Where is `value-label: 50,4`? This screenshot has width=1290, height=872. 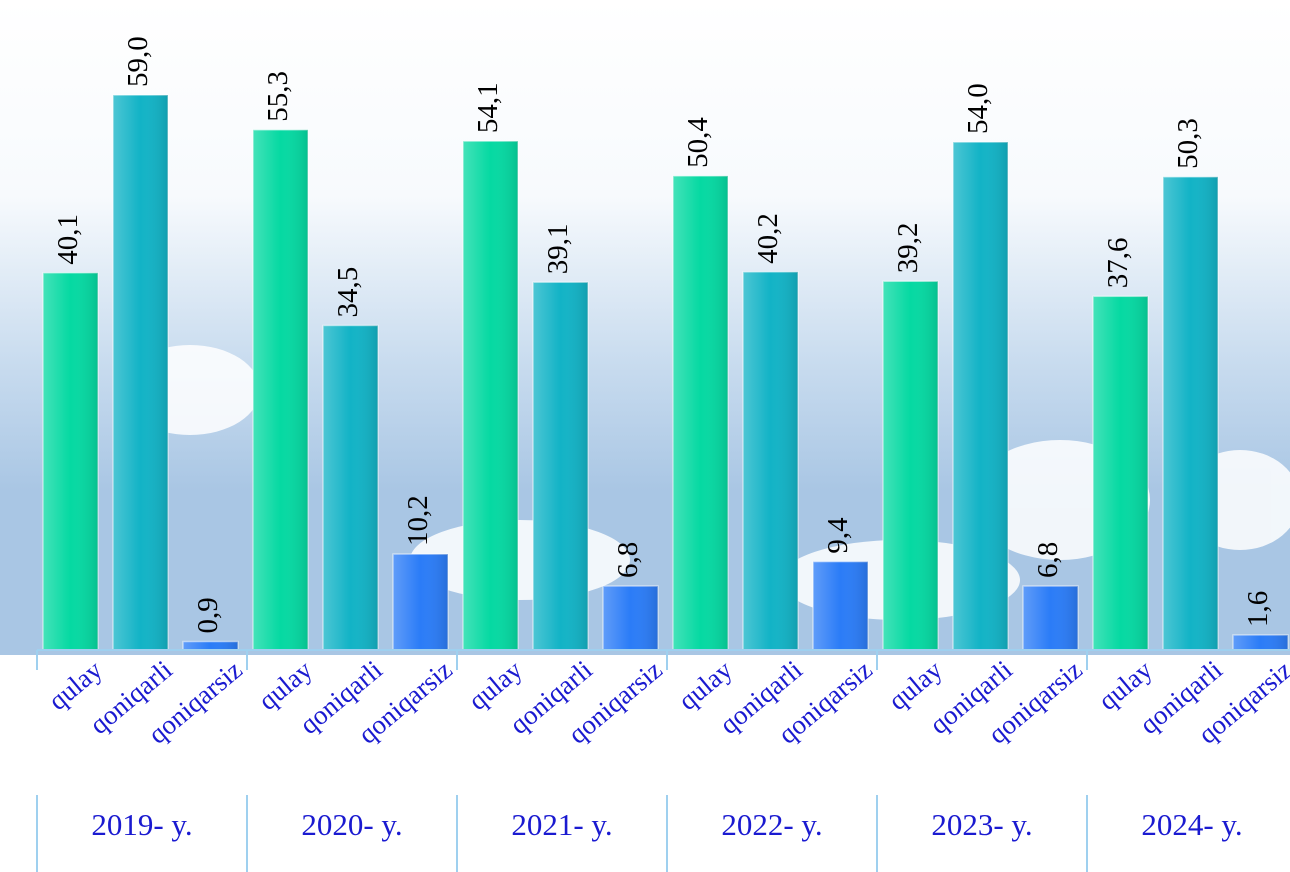
value-label: 50,4 is located at coordinates (698, 142).